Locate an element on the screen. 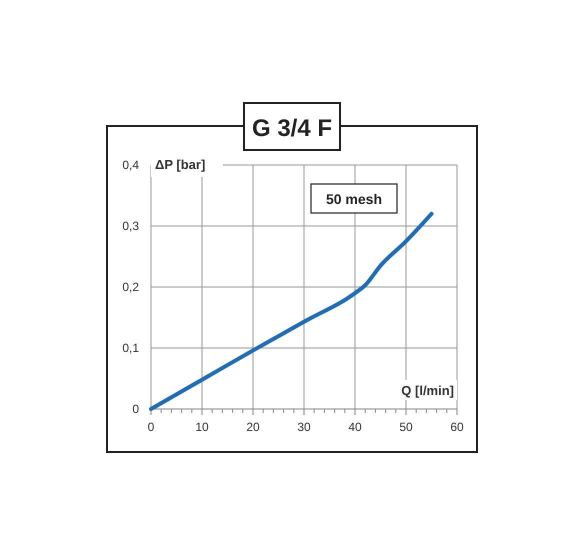 The height and width of the screenshot is (549, 581). chart-title: G 3/4 F is located at coordinates (292, 128).